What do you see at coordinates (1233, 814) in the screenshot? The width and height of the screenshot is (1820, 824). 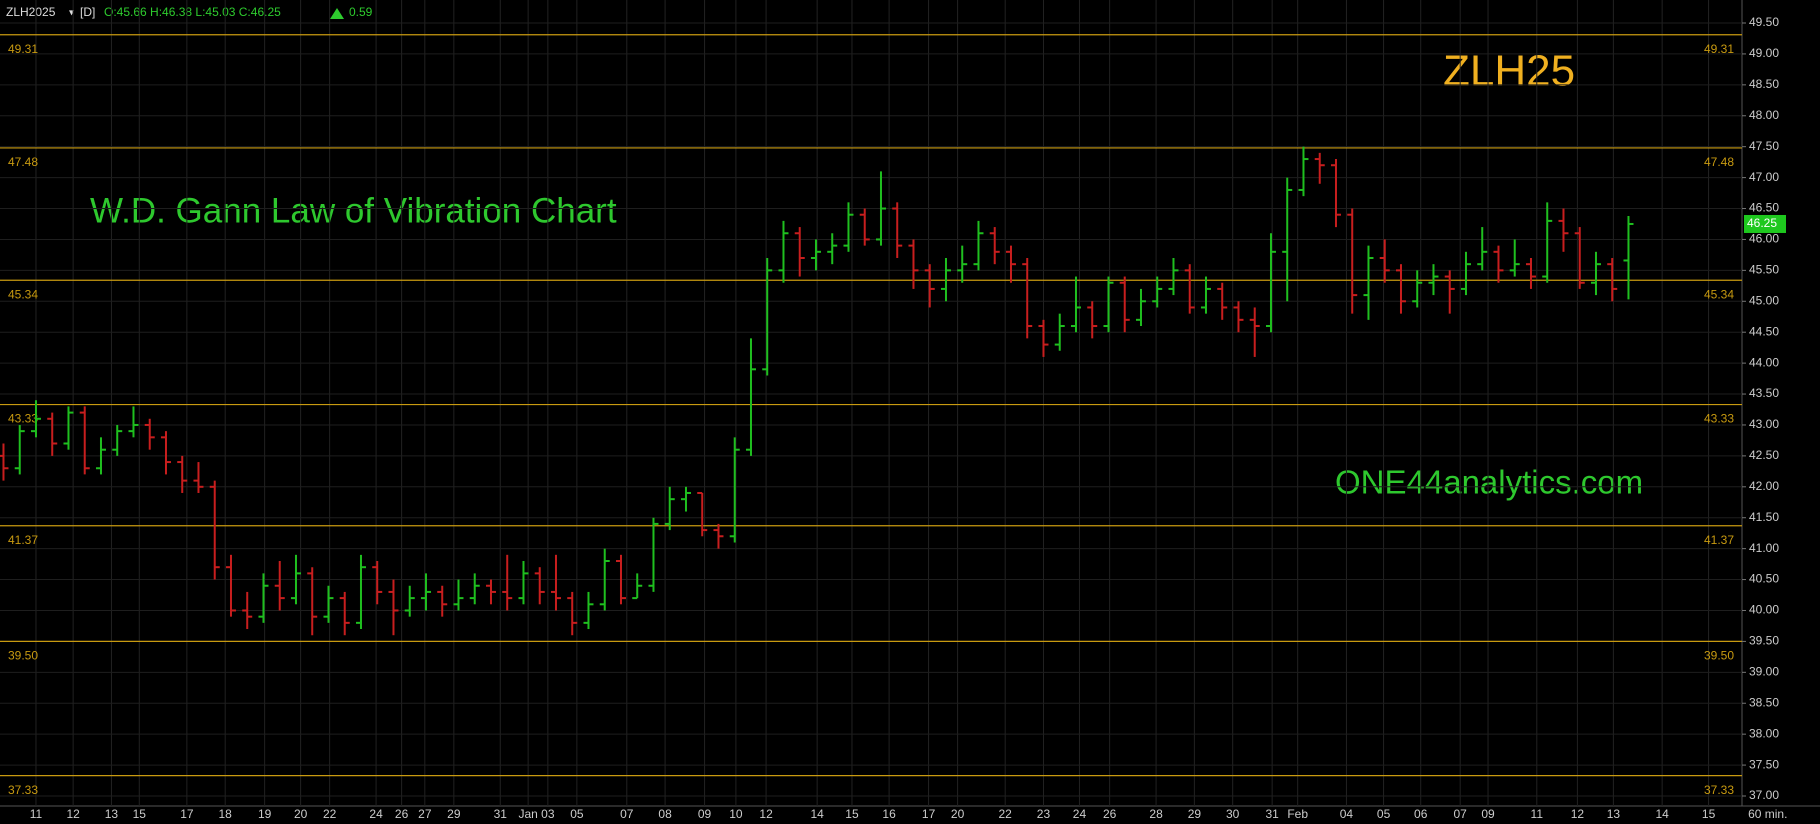 I see `x-tick-label: 30` at bounding box center [1233, 814].